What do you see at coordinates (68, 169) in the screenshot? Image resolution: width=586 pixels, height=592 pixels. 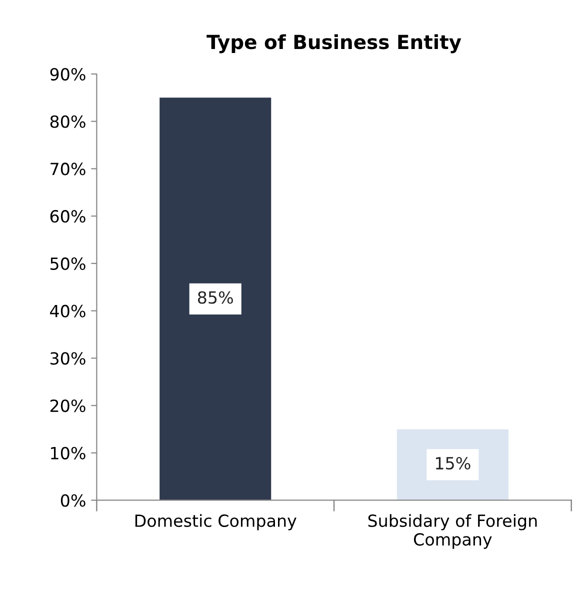 I see `y-tick-label: 70%` at bounding box center [68, 169].